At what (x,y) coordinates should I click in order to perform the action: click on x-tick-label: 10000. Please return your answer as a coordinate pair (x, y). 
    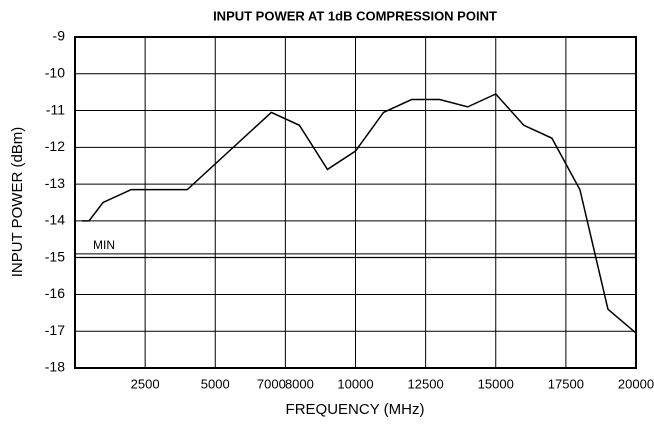
    Looking at the image, I should click on (355, 383).